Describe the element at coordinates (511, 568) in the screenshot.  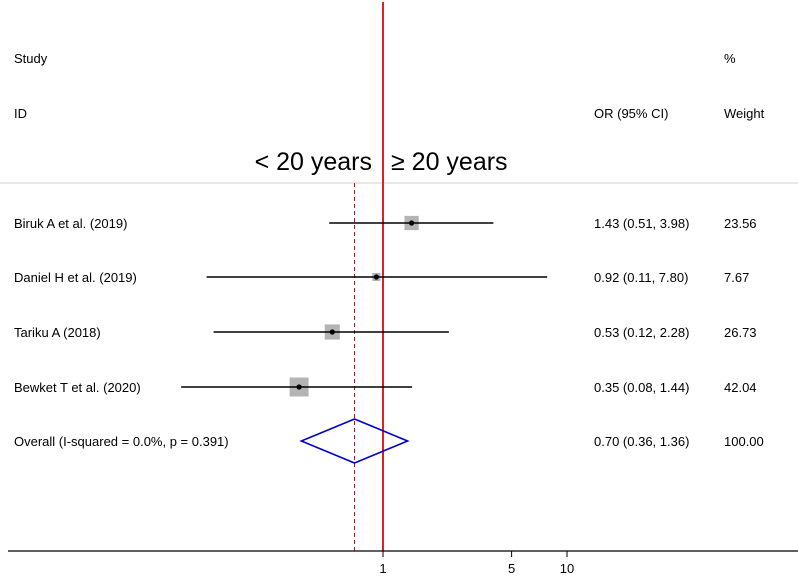
I see `x-tick-label: 5` at that location.